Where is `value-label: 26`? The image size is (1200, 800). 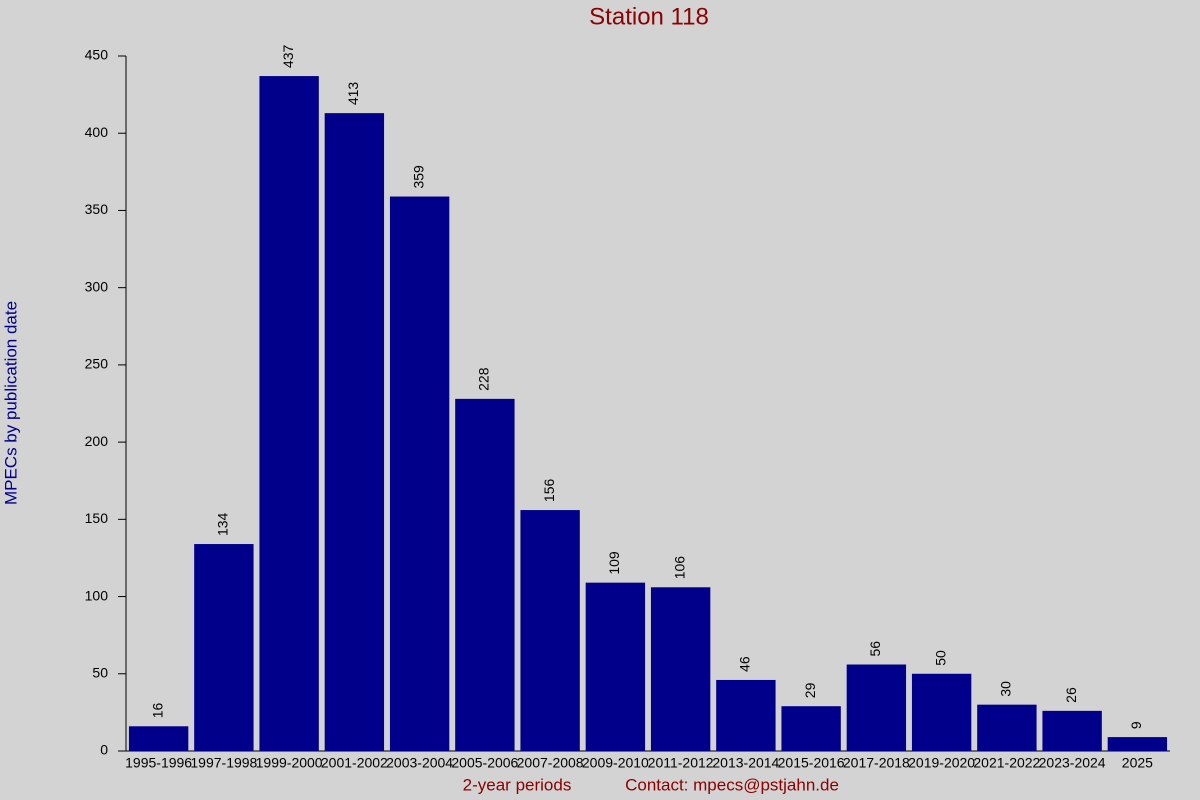
value-label: 26 is located at coordinates (1071, 695).